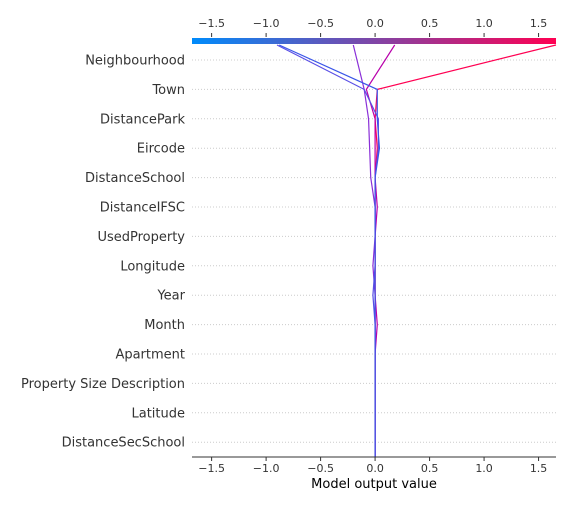 This screenshot has height=511, width=576. What do you see at coordinates (320, 468) in the screenshot?
I see `bottom-tick-label: −0.5` at bounding box center [320, 468].